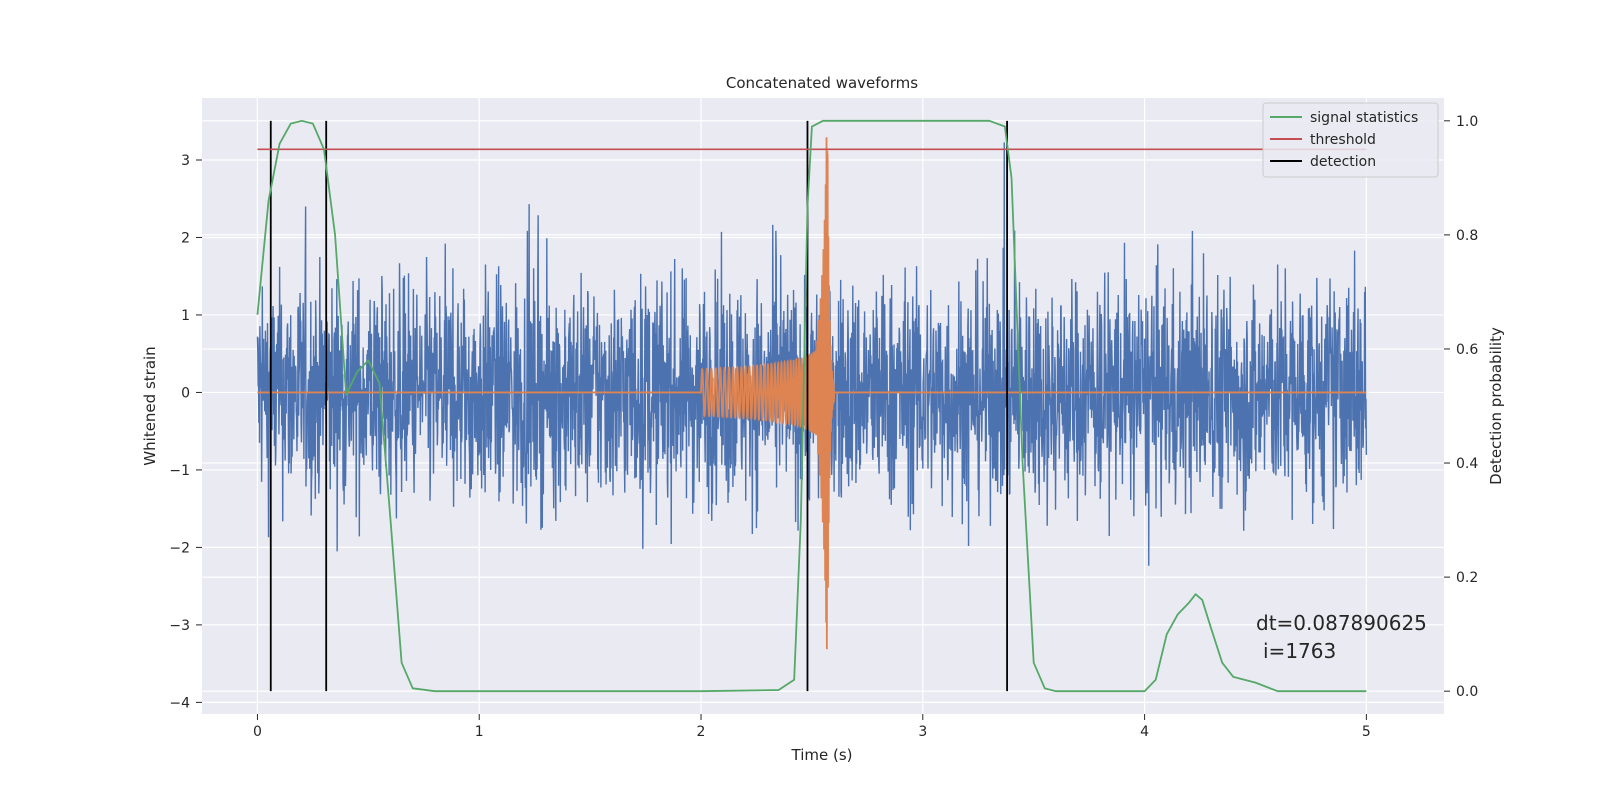 This screenshot has height=800, width=1600. I want to click on y2-axis-label: Detection probability, so click(1496, 406).